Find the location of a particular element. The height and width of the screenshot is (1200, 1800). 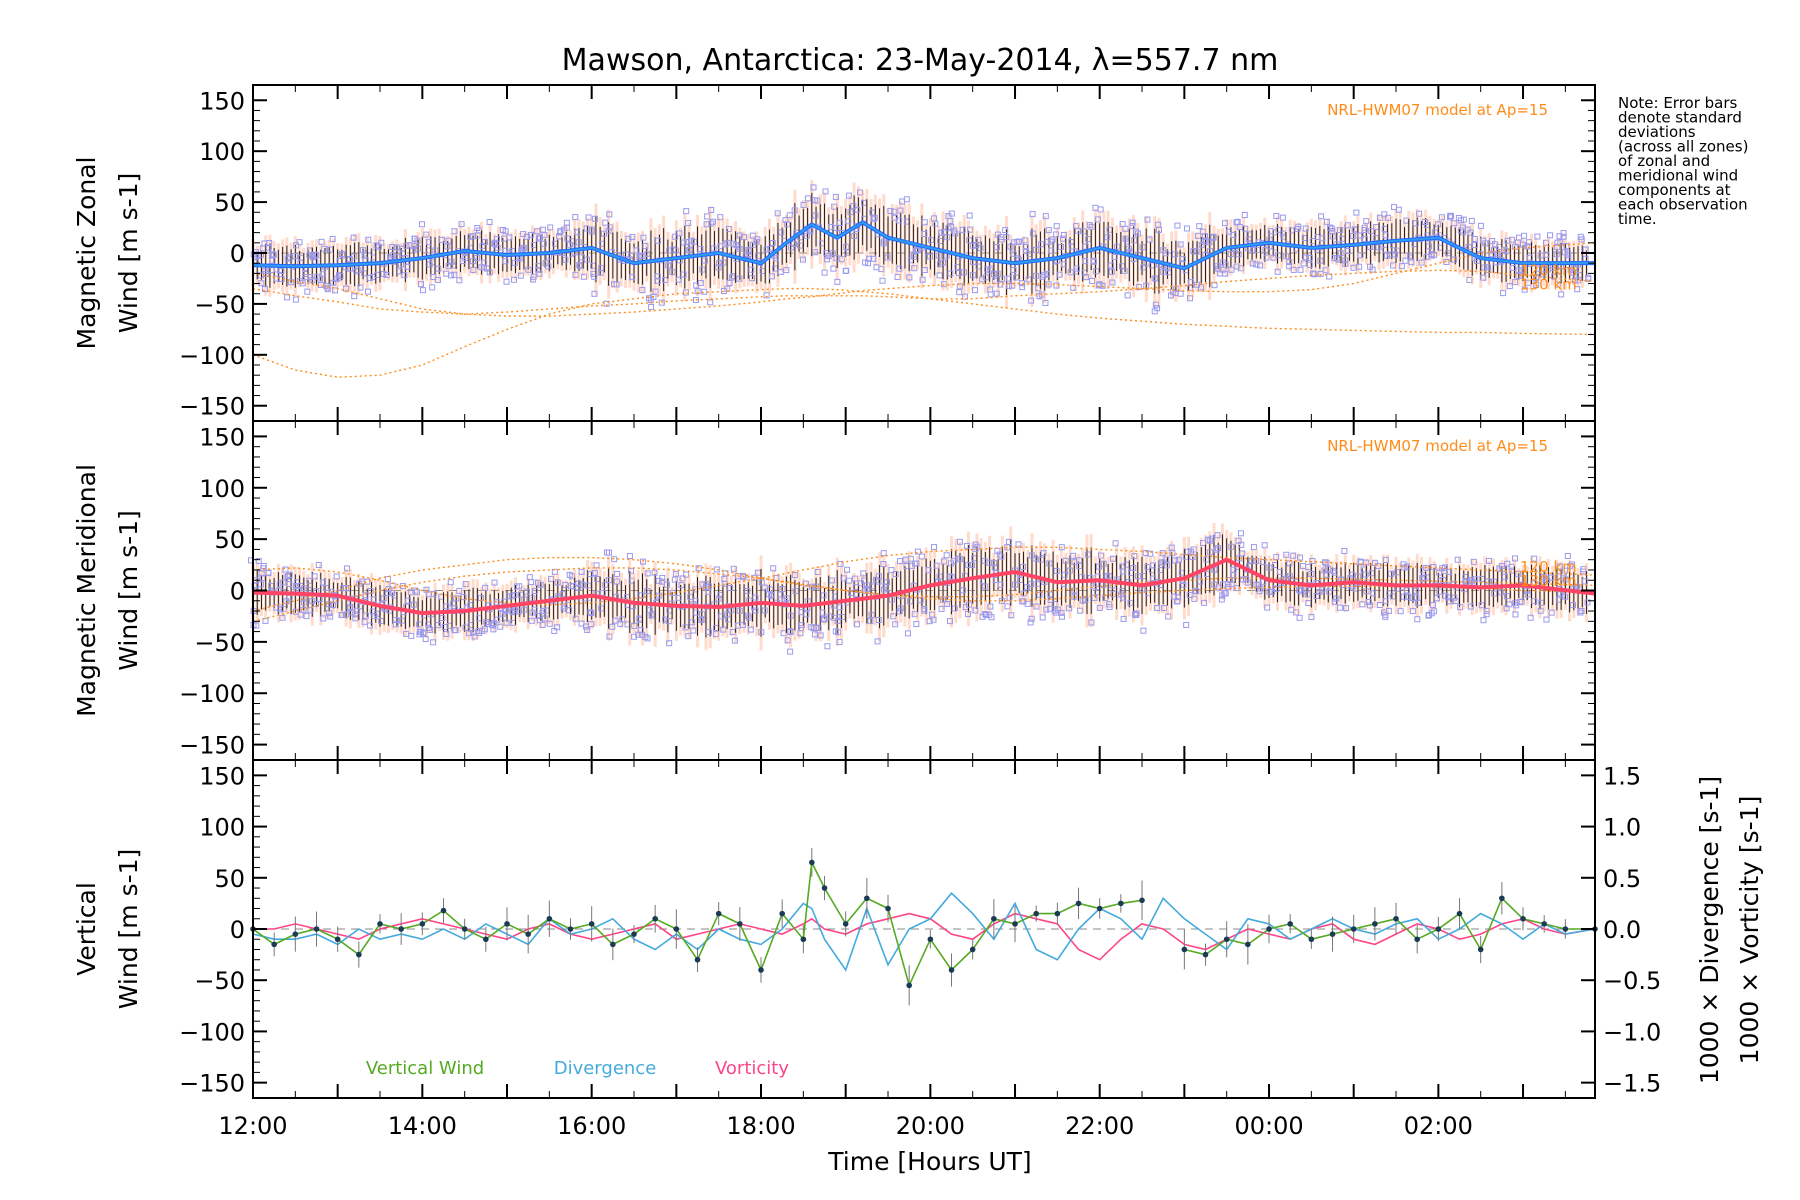

x-tick-label: 12:00 is located at coordinates (252, 1126).